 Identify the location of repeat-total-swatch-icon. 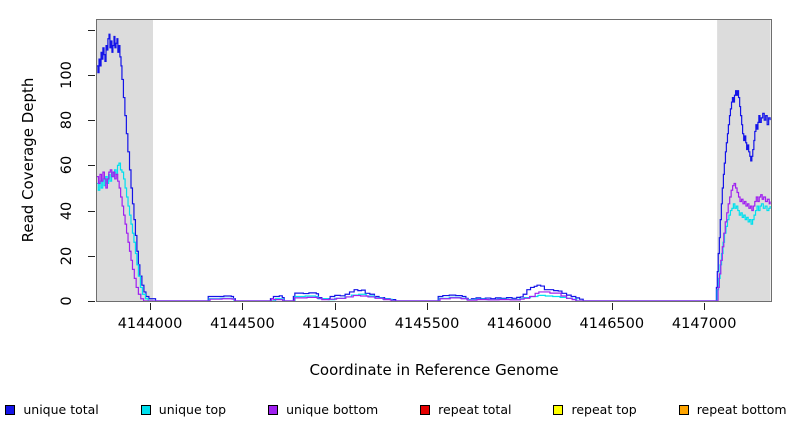
(425, 409).